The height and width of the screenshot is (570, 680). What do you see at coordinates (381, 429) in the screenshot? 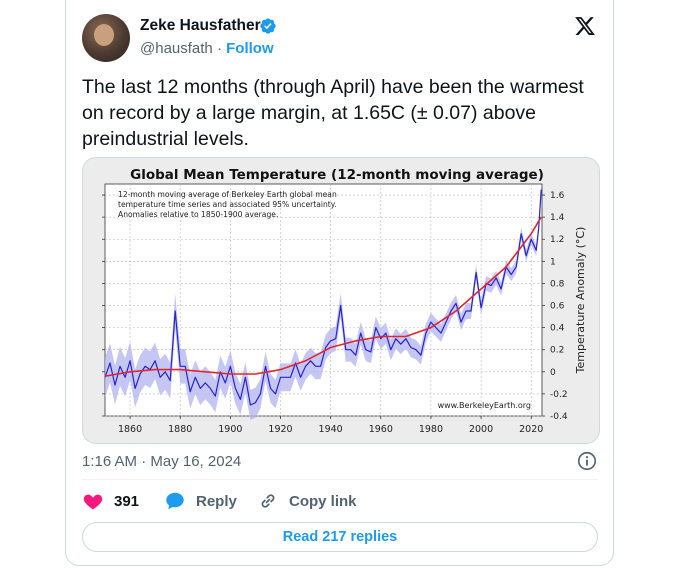
I see `x-tick-label: 1960` at bounding box center [381, 429].